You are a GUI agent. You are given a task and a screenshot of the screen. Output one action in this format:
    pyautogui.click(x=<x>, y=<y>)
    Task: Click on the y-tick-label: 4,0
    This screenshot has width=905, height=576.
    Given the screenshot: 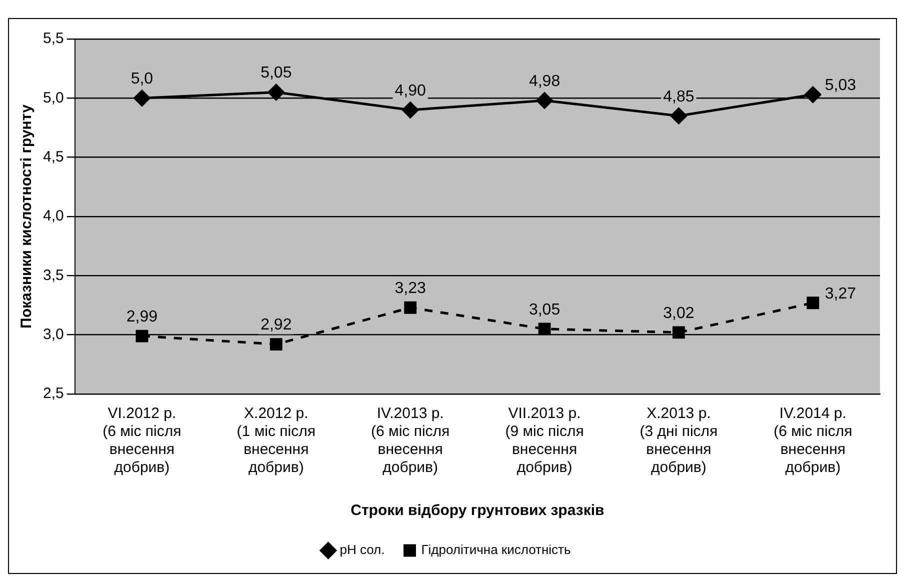 What is the action you would take?
    pyautogui.click(x=53, y=216)
    